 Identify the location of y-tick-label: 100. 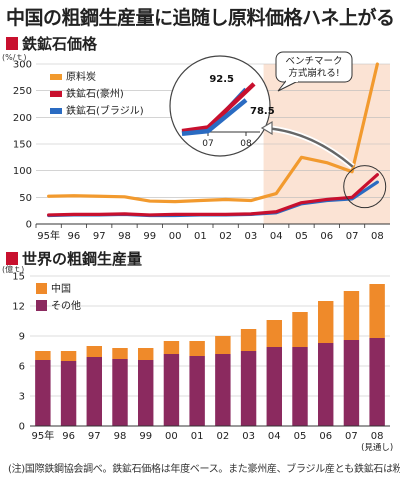
(22, 171).